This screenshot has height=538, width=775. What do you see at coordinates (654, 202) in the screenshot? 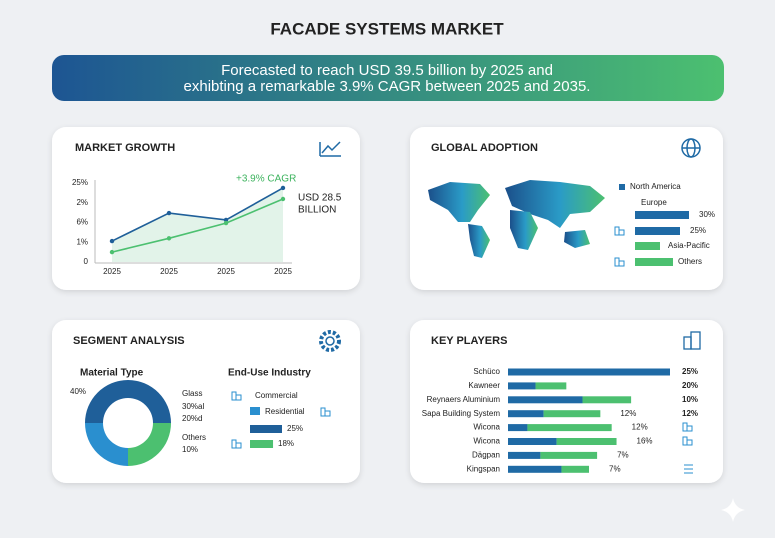
I see `legend-label: Europe` at bounding box center [654, 202].